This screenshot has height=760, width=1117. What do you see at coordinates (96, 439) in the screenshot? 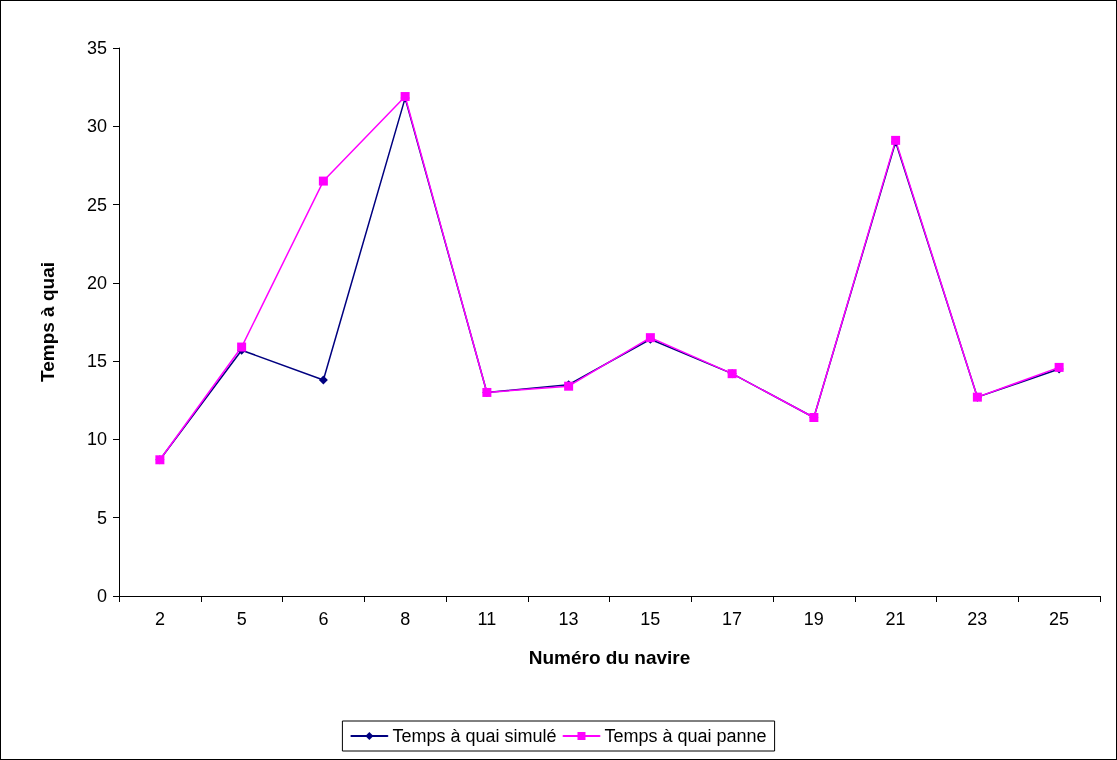
I see `y-tick-label: 10` at bounding box center [96, 439].